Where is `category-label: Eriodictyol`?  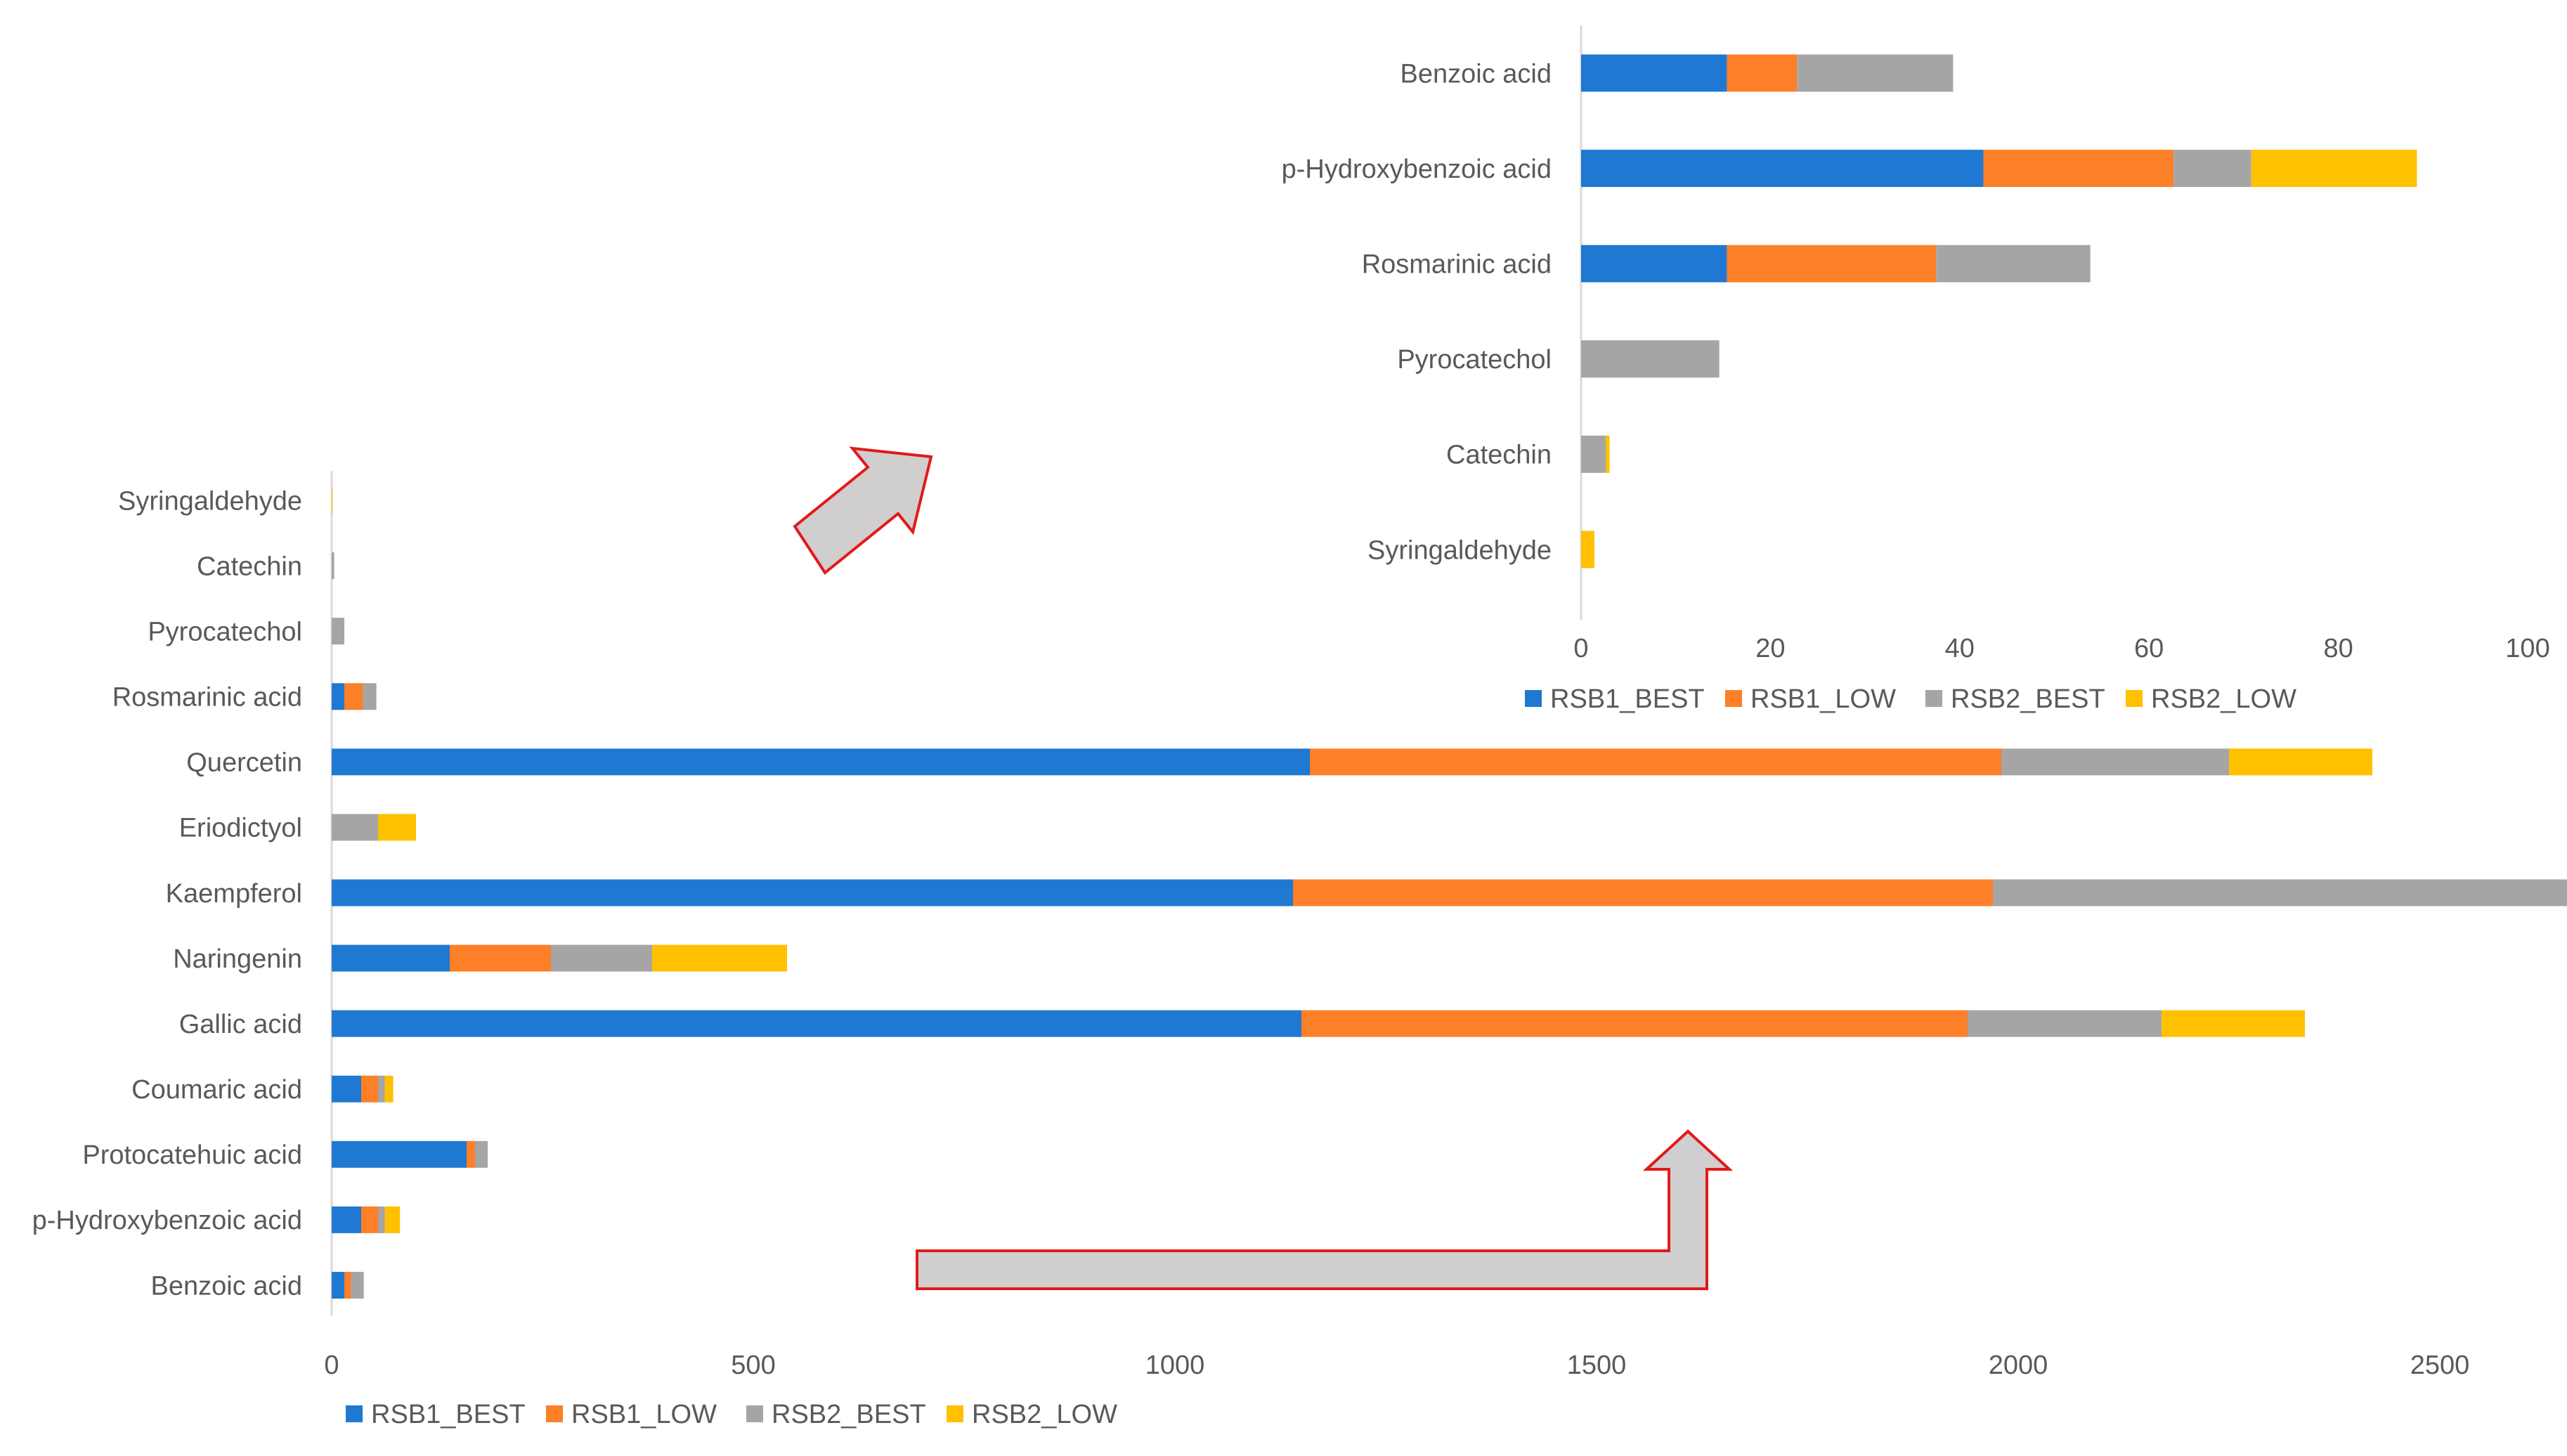
category-label: Eriodictyol is located at coordinates (240, 828).